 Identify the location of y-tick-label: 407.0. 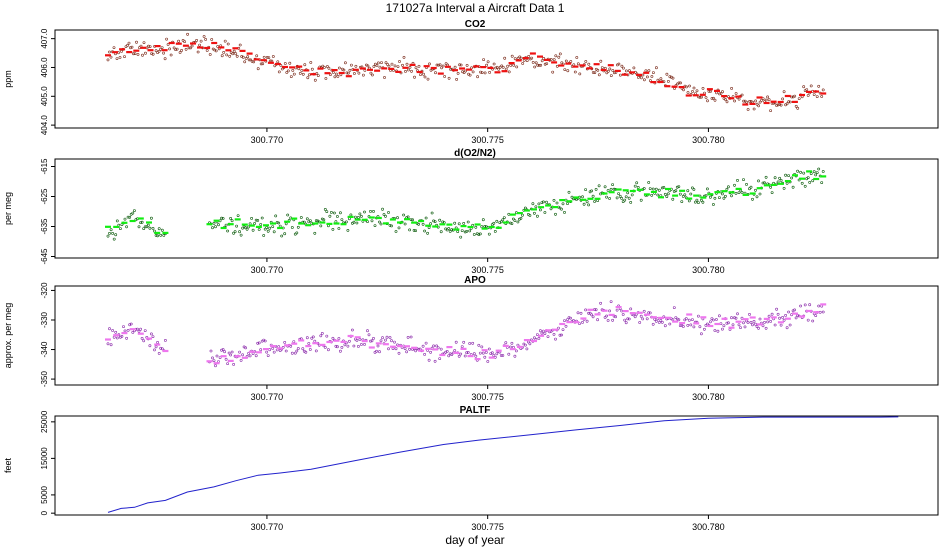
(44, 38).